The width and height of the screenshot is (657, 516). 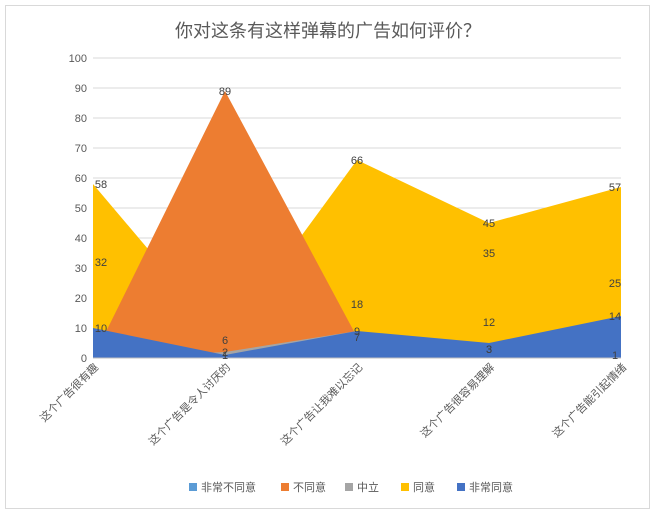 What do you see at coordinates (489, 254) in the screenshot?
I see `data-label: 35` at bounding box center [489, 254].